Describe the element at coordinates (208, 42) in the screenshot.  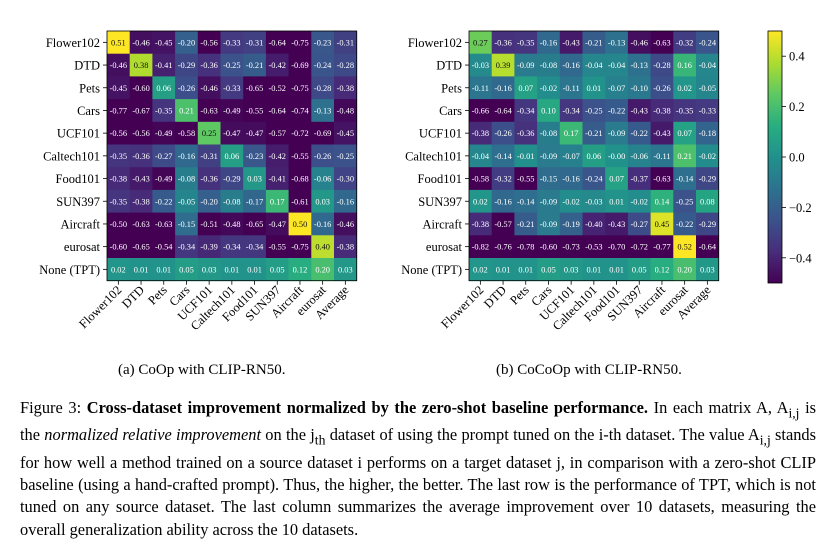
I see `cell-label: -0.56` at that location.